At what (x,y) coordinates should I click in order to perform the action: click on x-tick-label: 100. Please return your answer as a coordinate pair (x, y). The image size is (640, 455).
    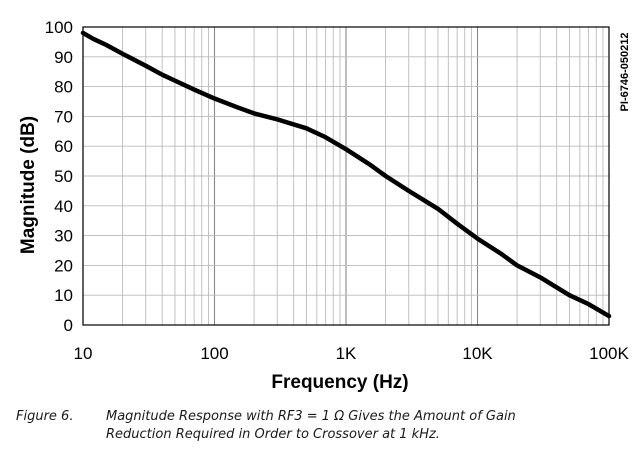
    Looking at the image, I should click on (214, 353).